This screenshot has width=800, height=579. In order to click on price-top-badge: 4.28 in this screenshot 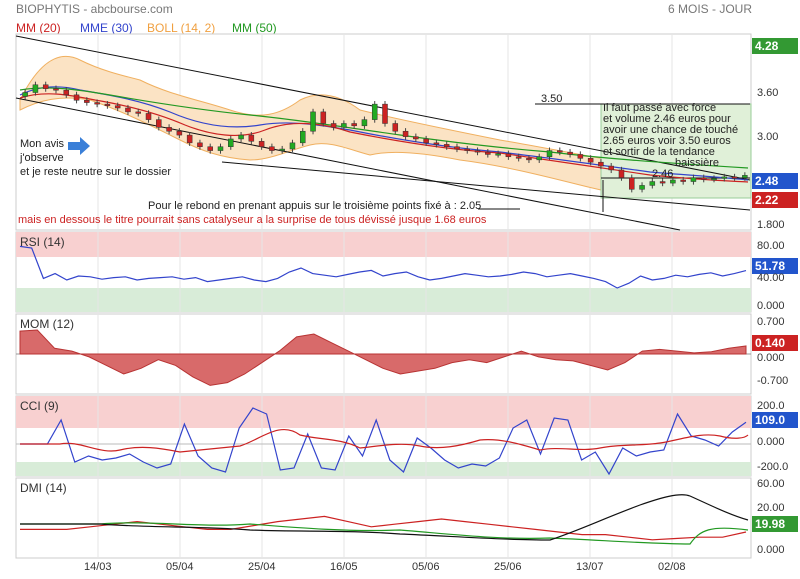, I will do `click(775, 46)`.